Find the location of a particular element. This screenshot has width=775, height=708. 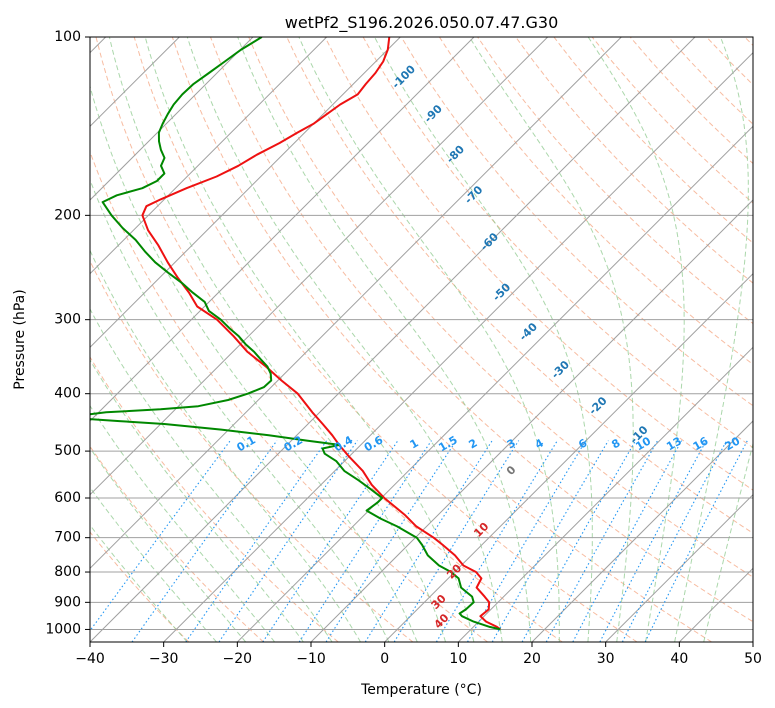

x-axis-label: Temperature (°C) is located at coordinates (421, 690).